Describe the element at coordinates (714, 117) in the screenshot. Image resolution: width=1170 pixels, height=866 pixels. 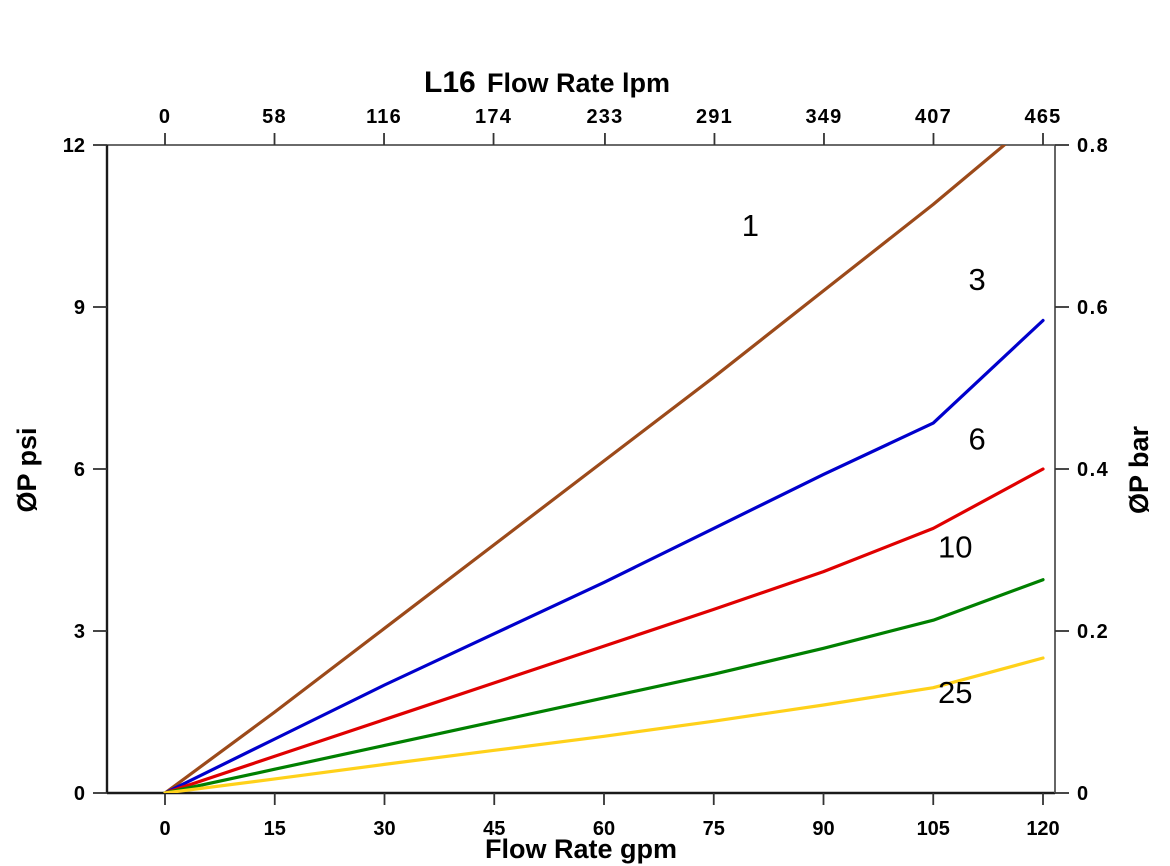
I see `x-tick-label-top: 291` at that location.